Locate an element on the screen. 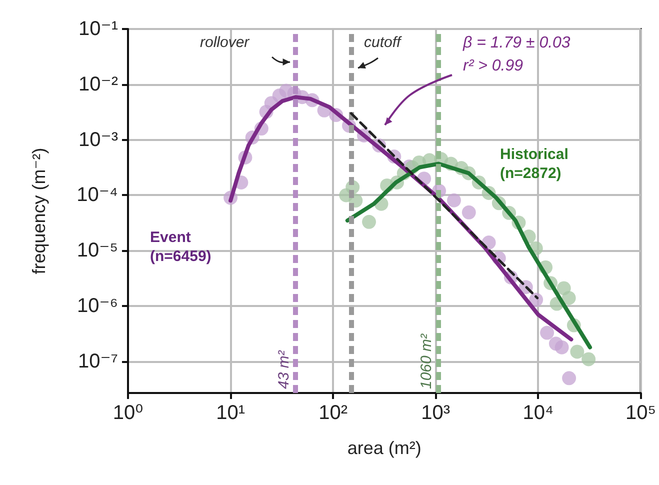 The image size is (659, 485). y-tick-label: 10⁻² is located at coordinates (98, 84).